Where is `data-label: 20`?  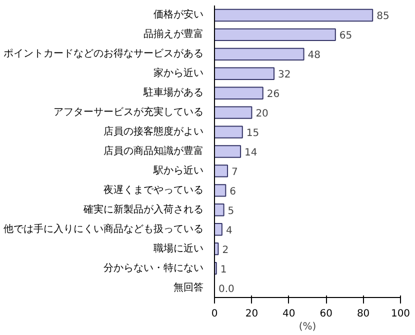
data-label: 20 is located at coordinates (262, 114).